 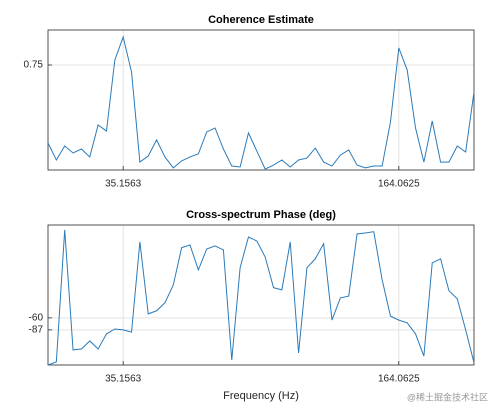 I want to click on y-tick-label: -60, so click(x=36, y=318).